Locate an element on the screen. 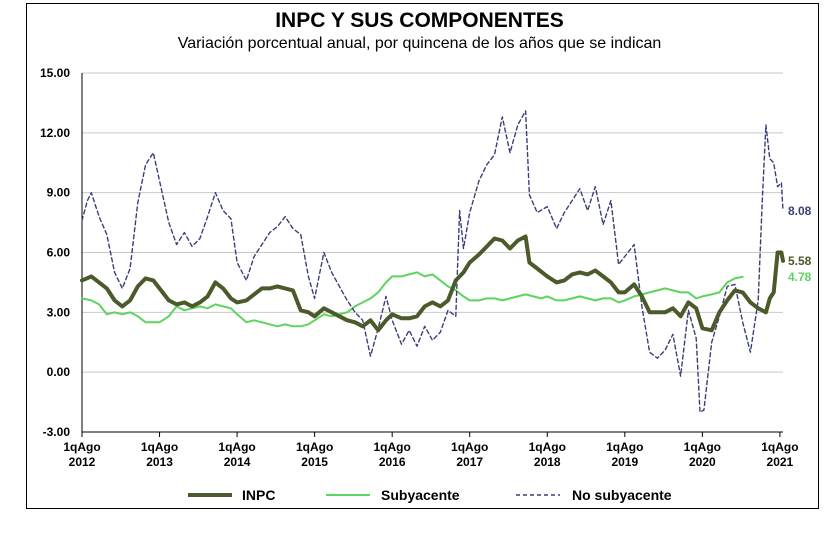 The height and width of the screenshot is (533, 839). x-tick-year: 2021 is located at coordinates (780, 462).